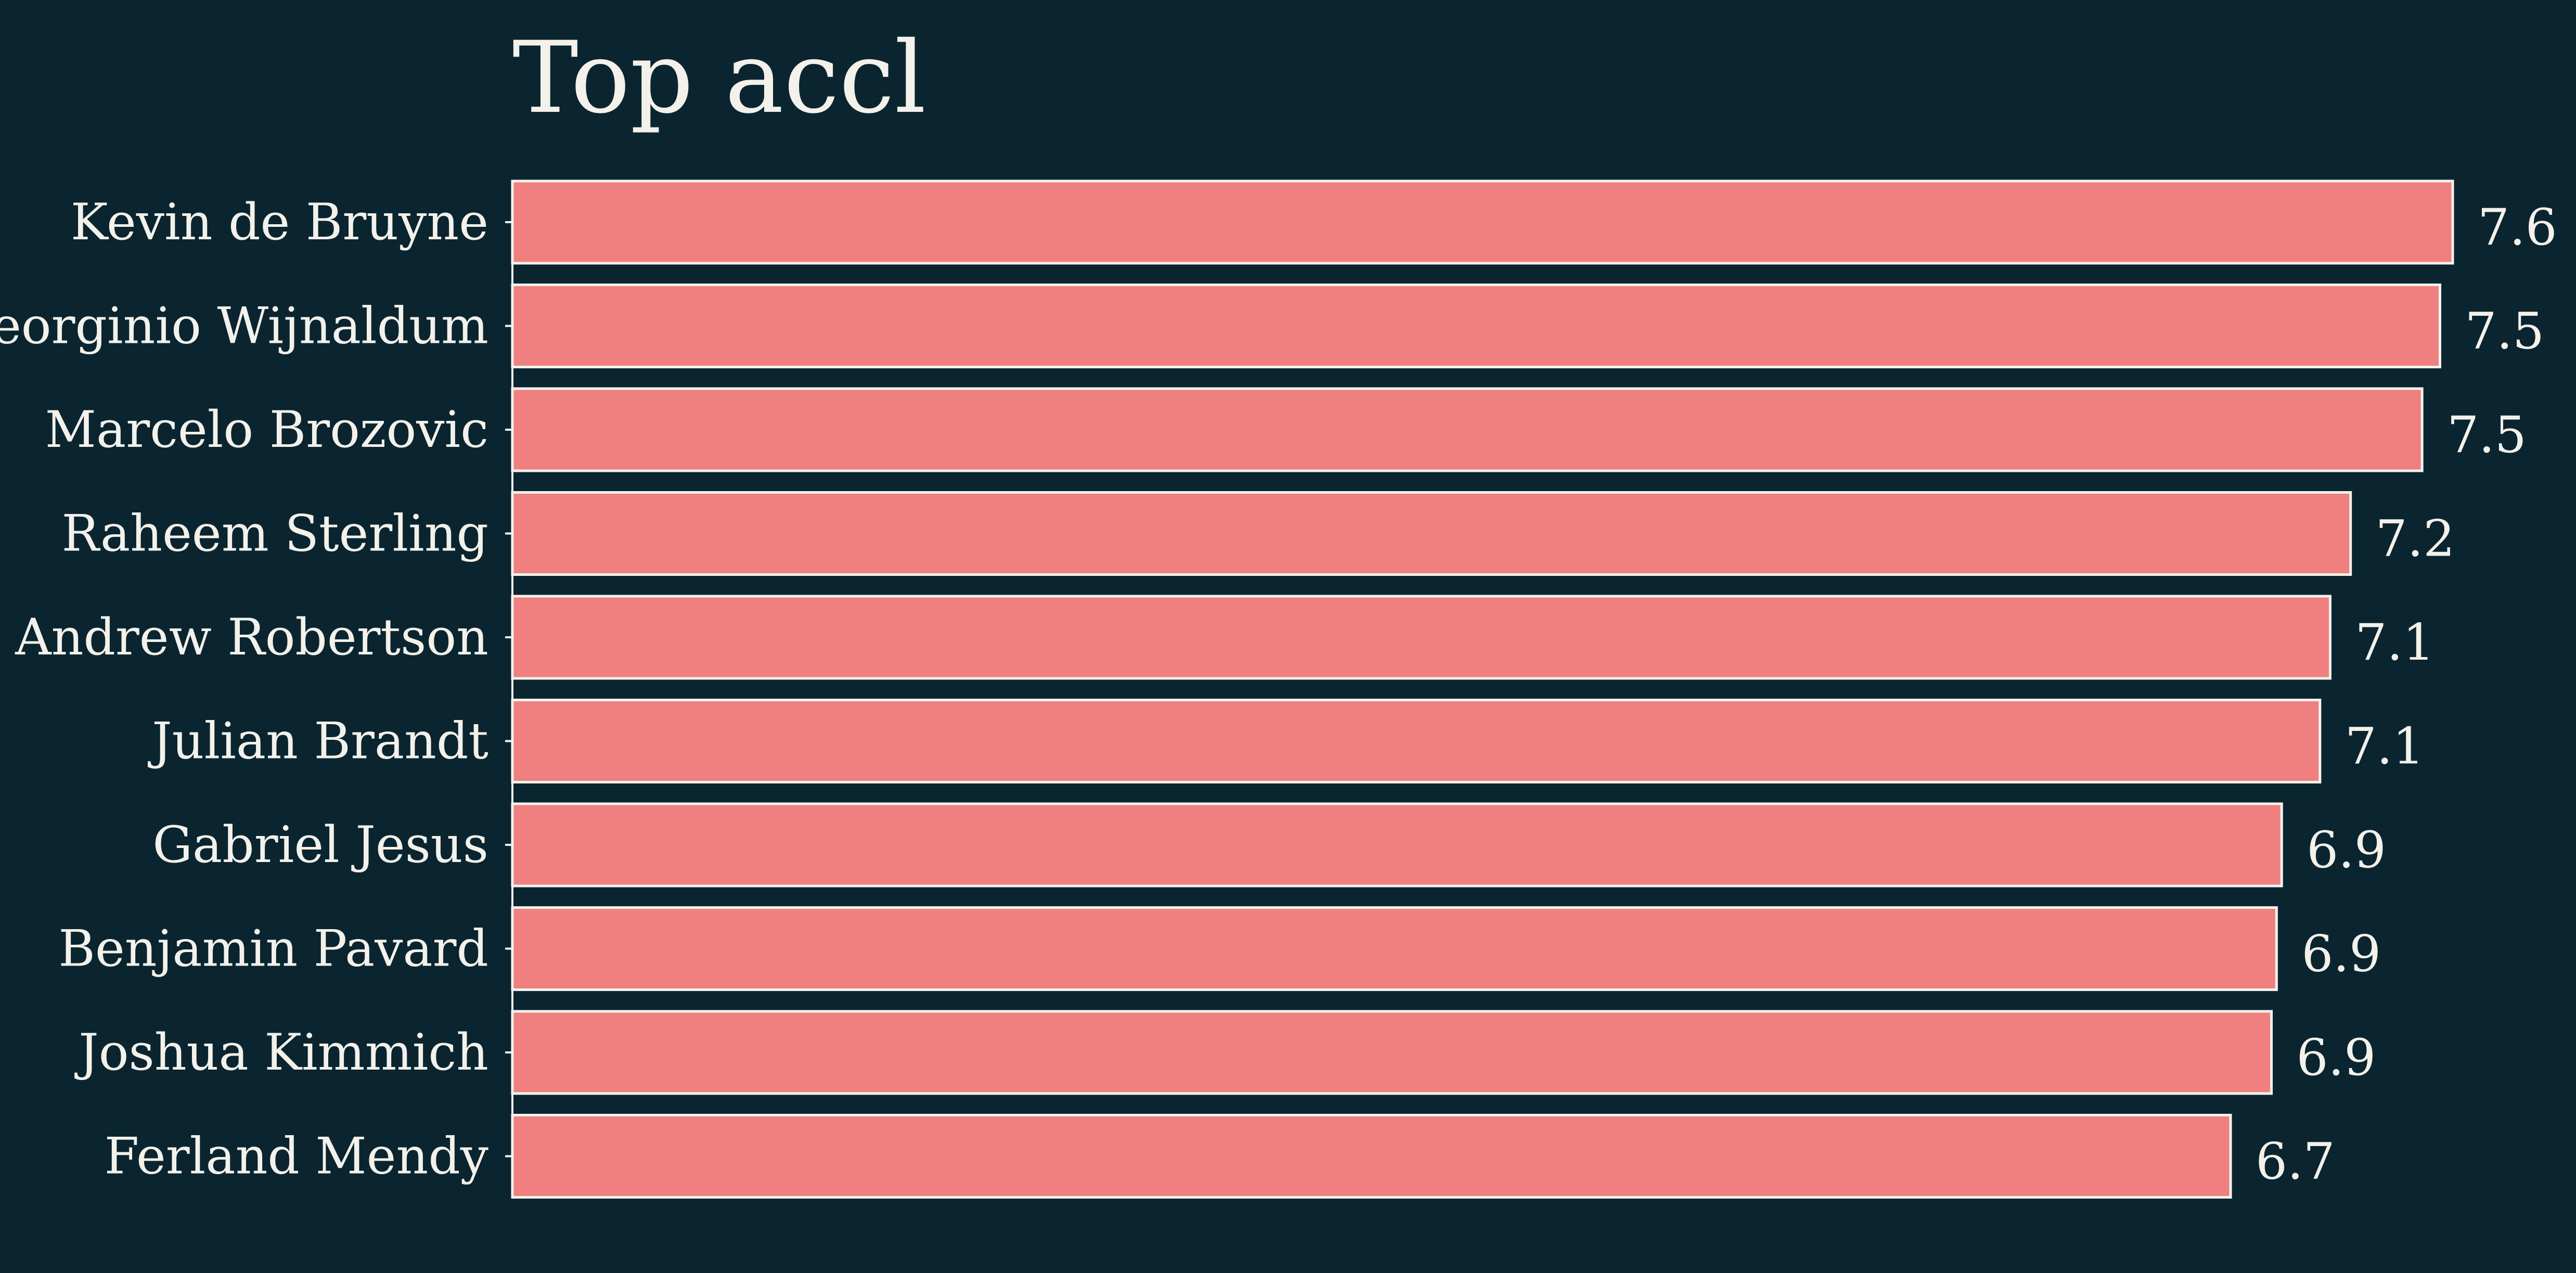 The image size is (2576, 1273). Describe the element at coordinates (281, 1052) in the screenshot. I see `y-tick-label: Joshua Kimmich` at that location.